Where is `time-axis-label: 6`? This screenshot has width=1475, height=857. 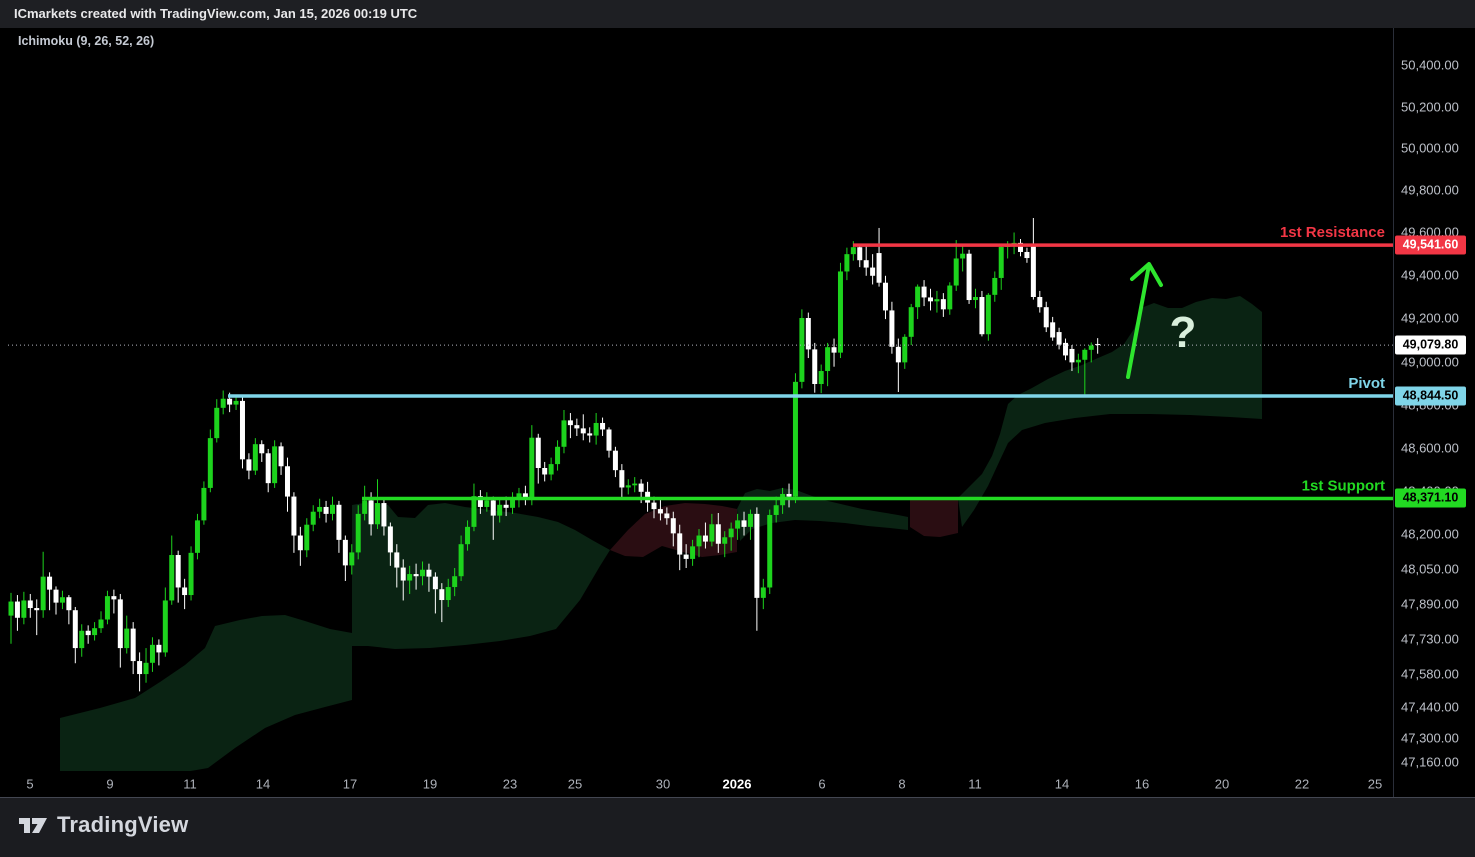
time-axis-label: 6 is located at coordinates (822, 784).